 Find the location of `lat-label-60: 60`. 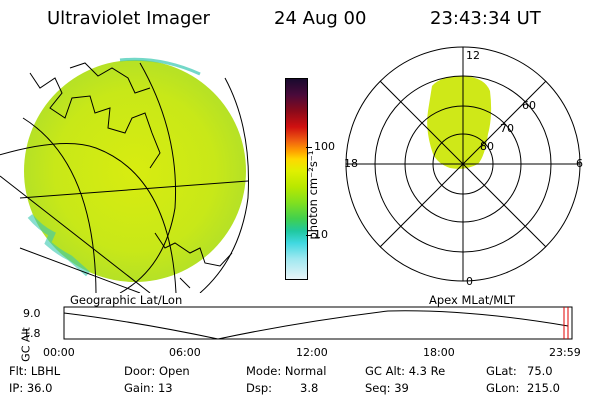

lat-label-60: 60 is located at coordinates (529, 105).